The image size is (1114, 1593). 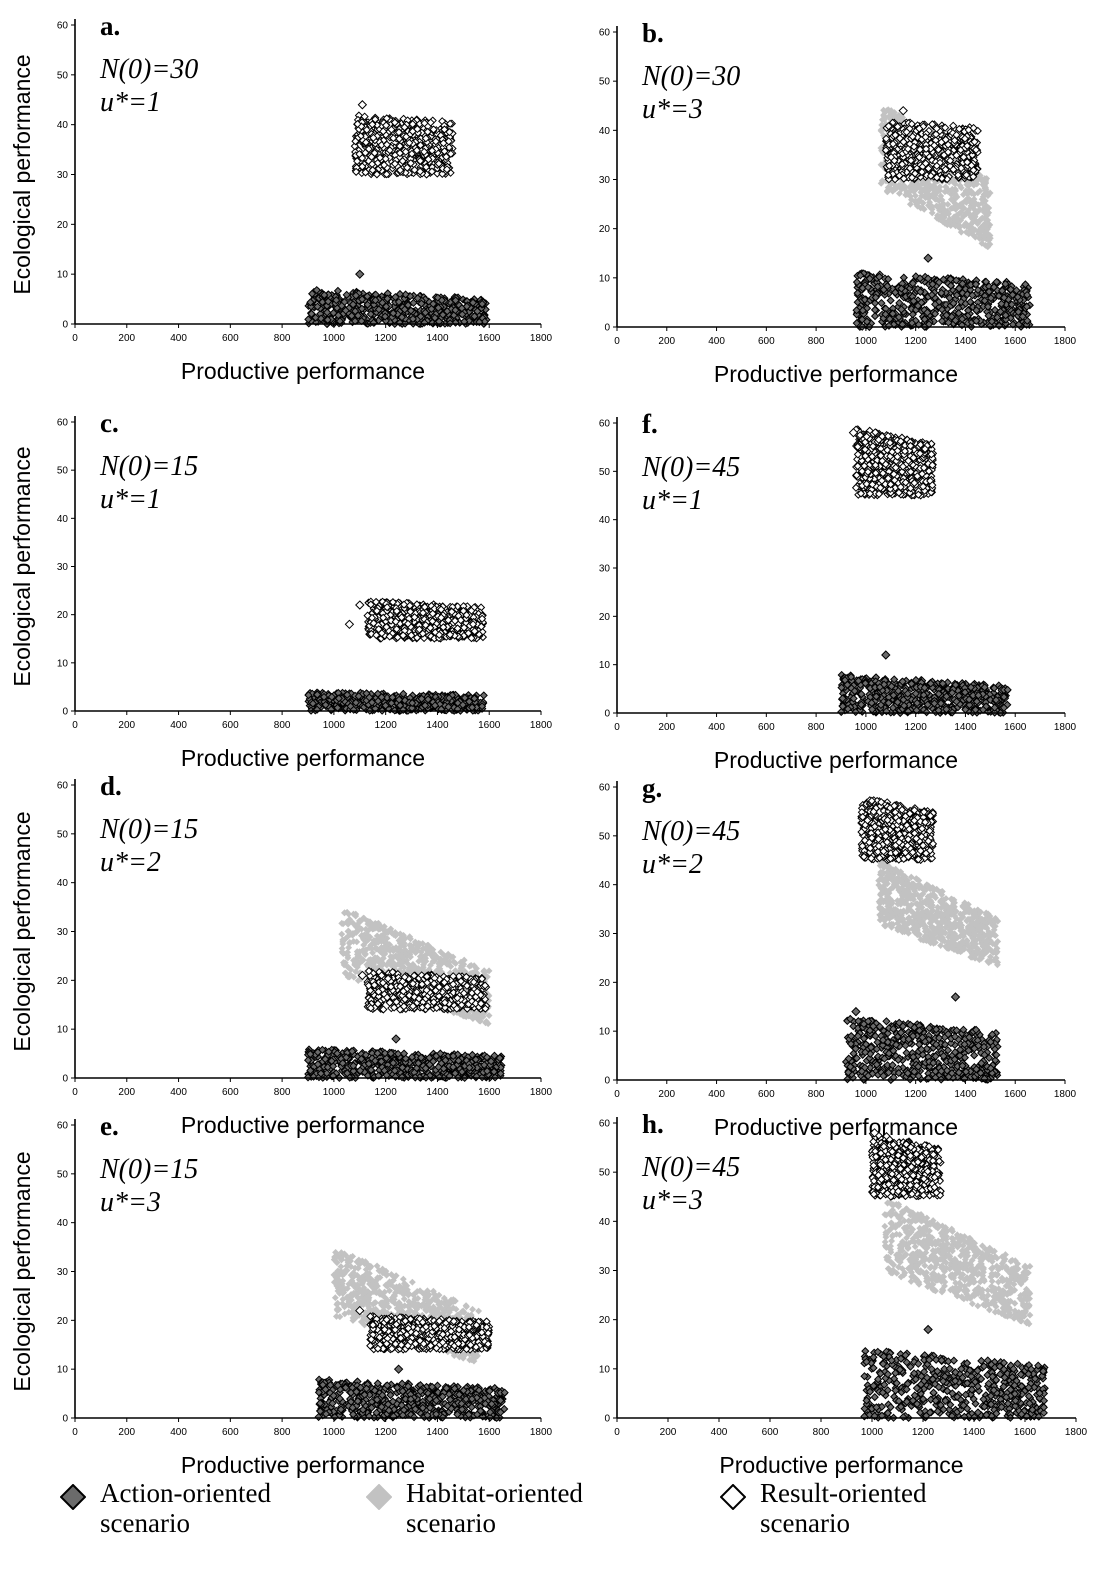 I want to click on y-tick-label: 50, so click(x=605, y=82).